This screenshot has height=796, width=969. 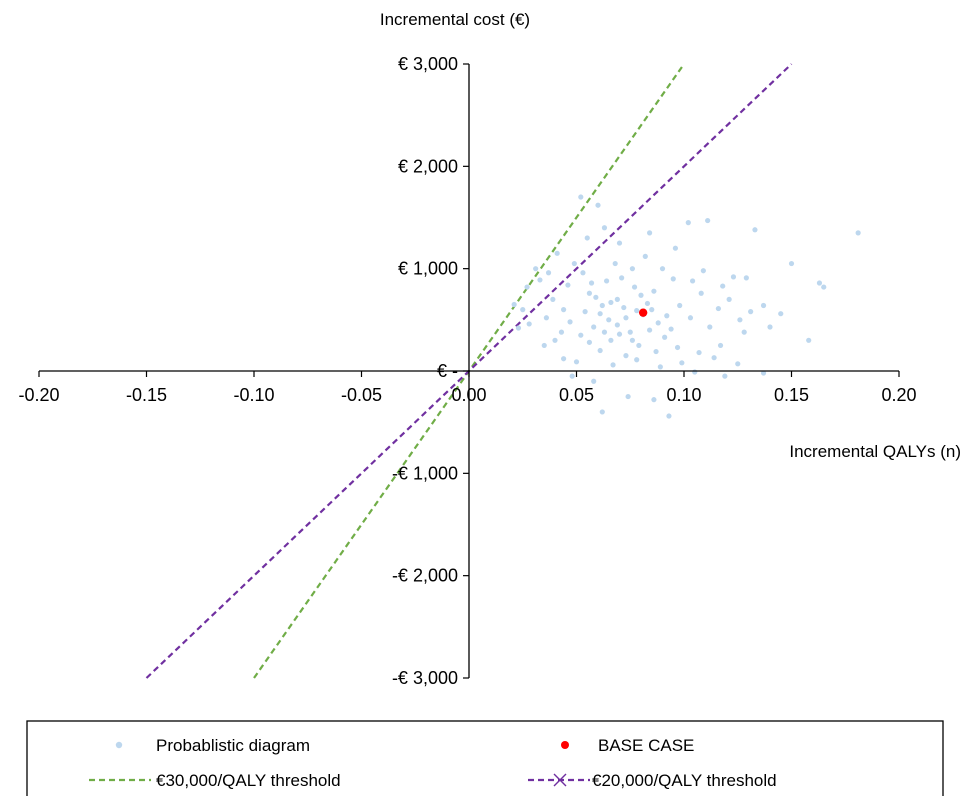 What do you see at coordinates (428, 64) in the screenshot?
I see `y-tick-label: € 3,000` at bounding box center [428, 64].